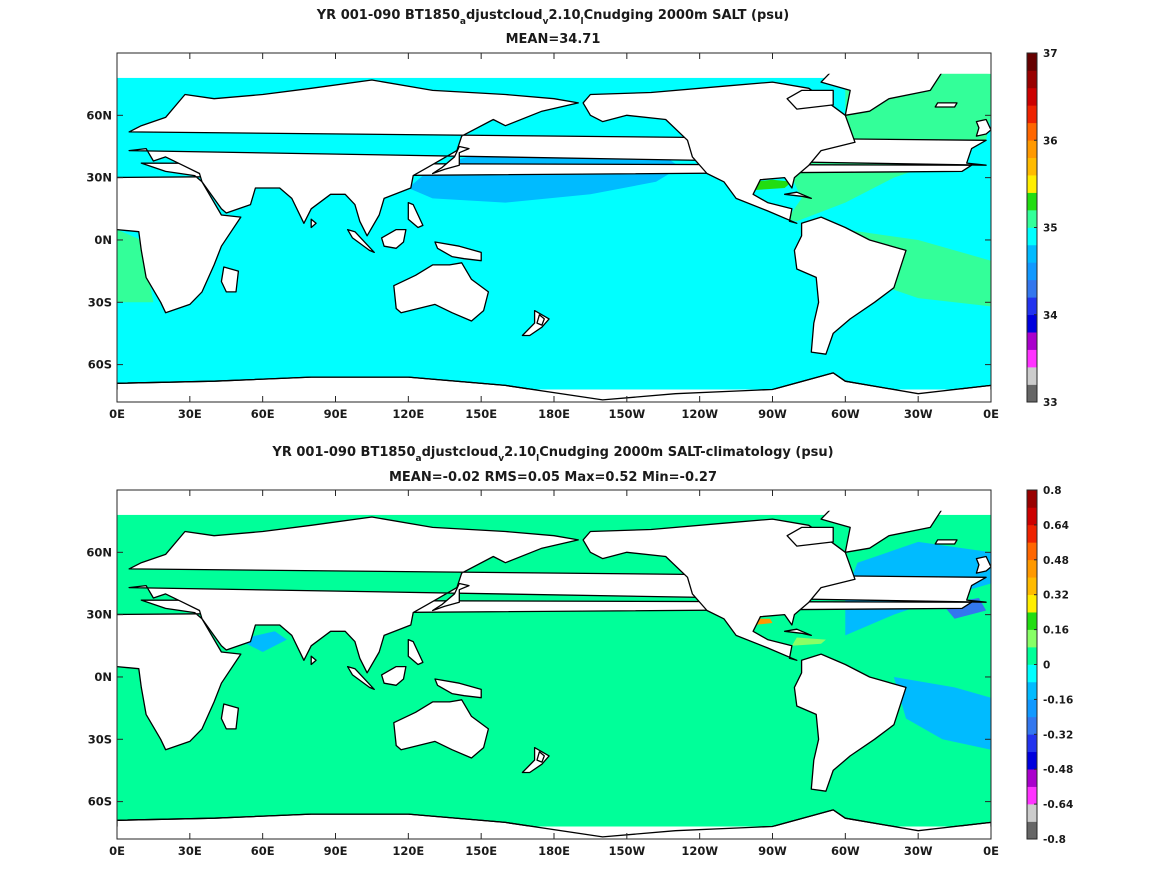  Describe the element at coordinates (1058, 770) in the screenshot. I see `colorbar-tick-label: -0.48` at that location.